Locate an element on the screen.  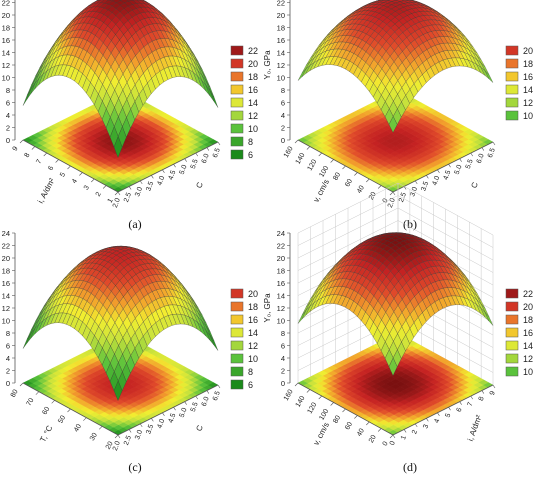
y-tick-label: 5.0 is located at coordinates (184, 413).